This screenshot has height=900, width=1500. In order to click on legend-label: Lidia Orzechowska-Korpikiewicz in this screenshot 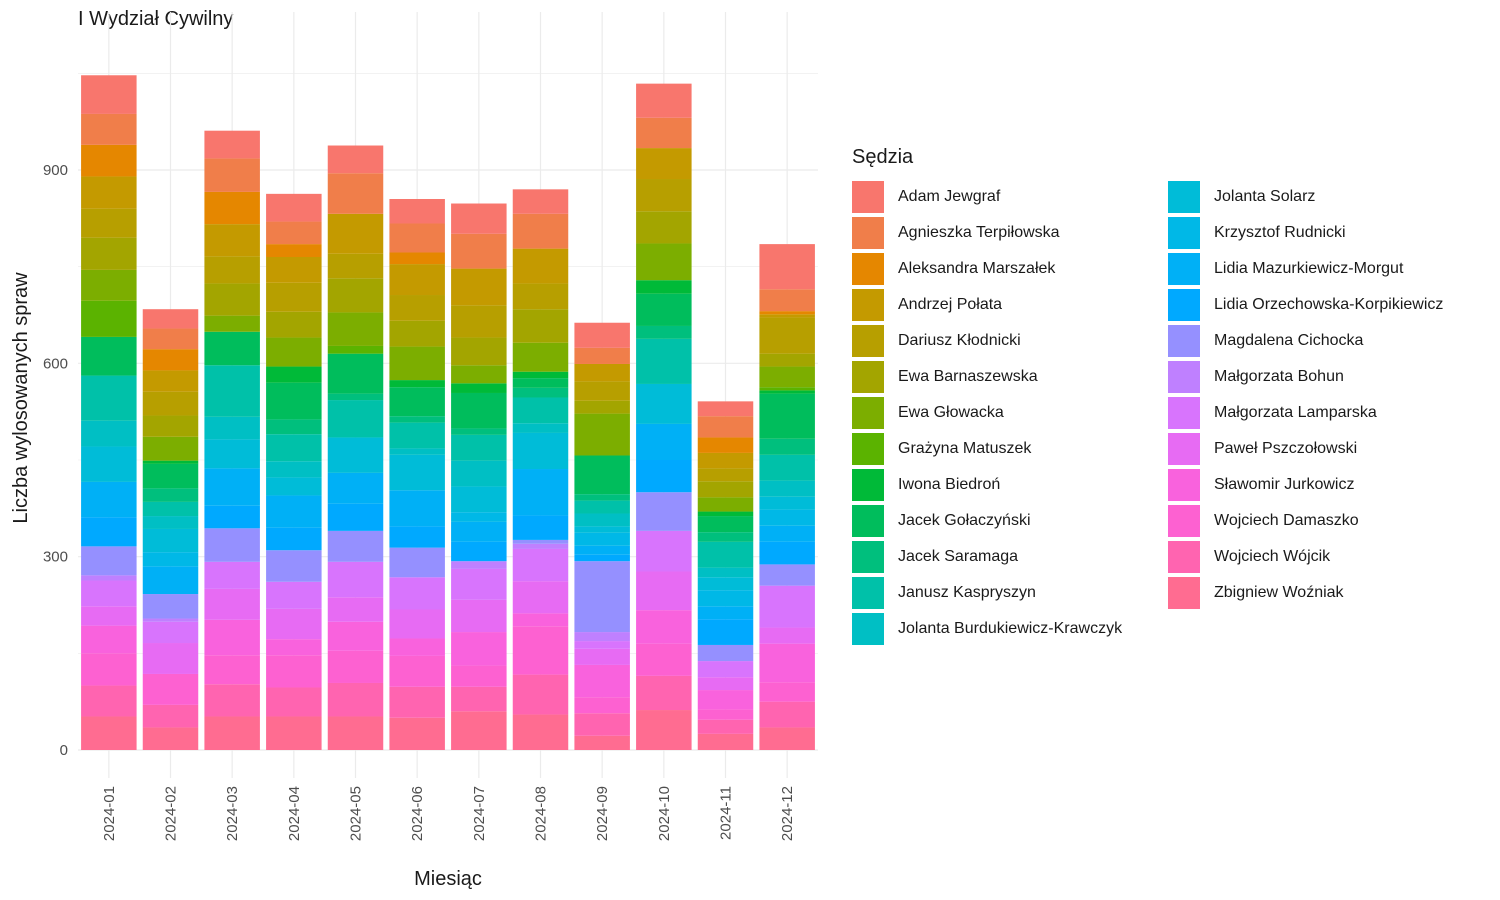, I will do `click(1329, 304)`.